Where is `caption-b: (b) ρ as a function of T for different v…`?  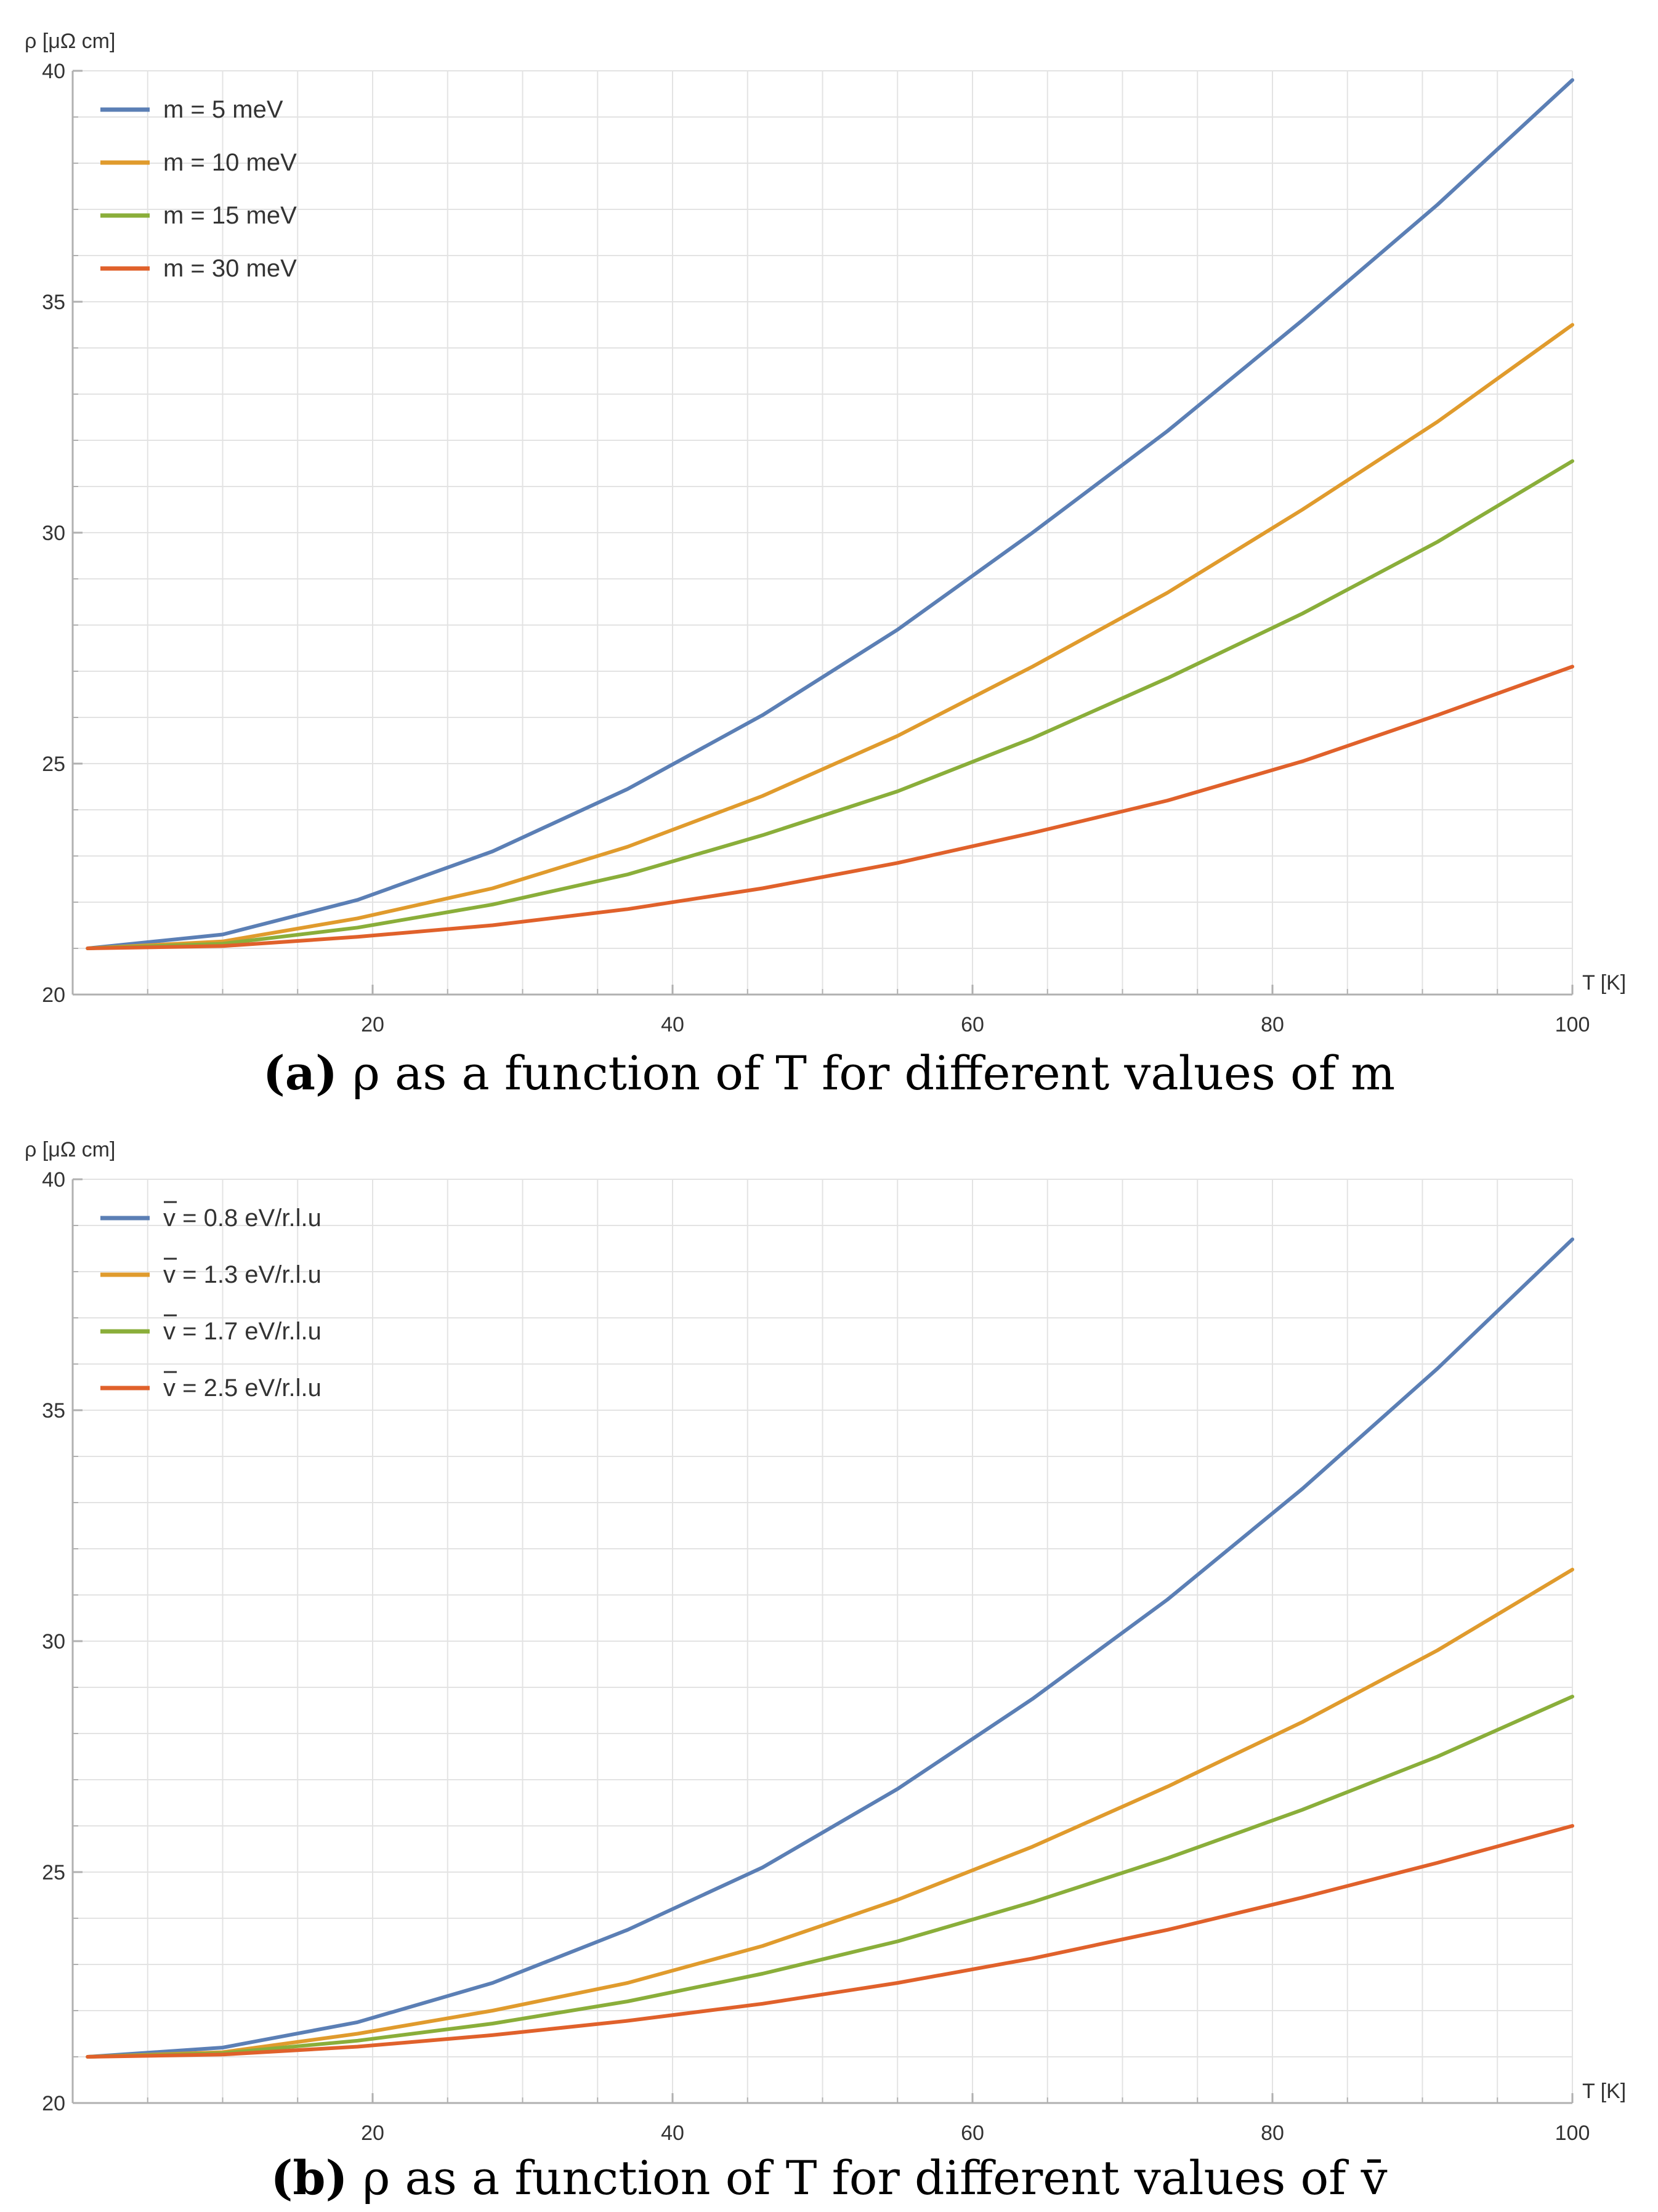
caption-b: (b) ρ as a function of T for different v… is located at coordinates (829, 2177).